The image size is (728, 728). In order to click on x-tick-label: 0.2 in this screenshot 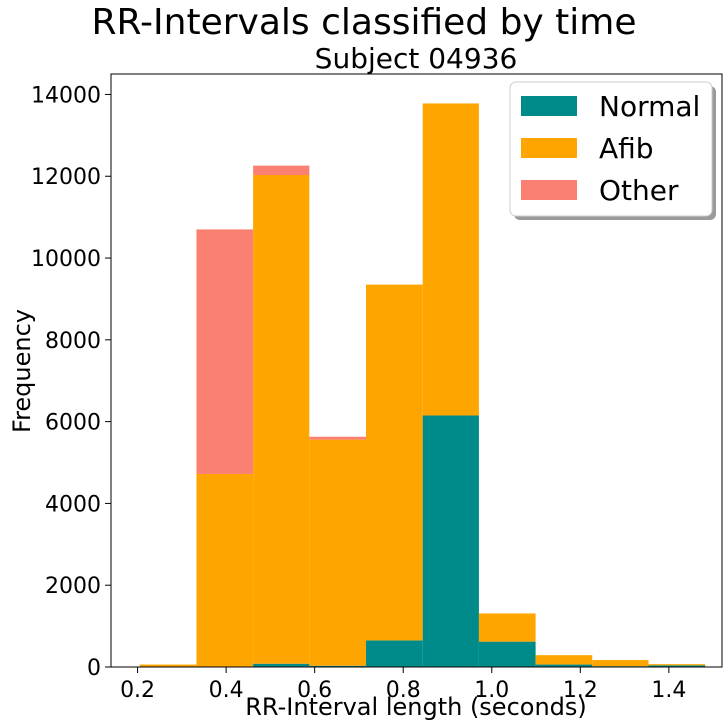, I will do `click(137, 690)`.